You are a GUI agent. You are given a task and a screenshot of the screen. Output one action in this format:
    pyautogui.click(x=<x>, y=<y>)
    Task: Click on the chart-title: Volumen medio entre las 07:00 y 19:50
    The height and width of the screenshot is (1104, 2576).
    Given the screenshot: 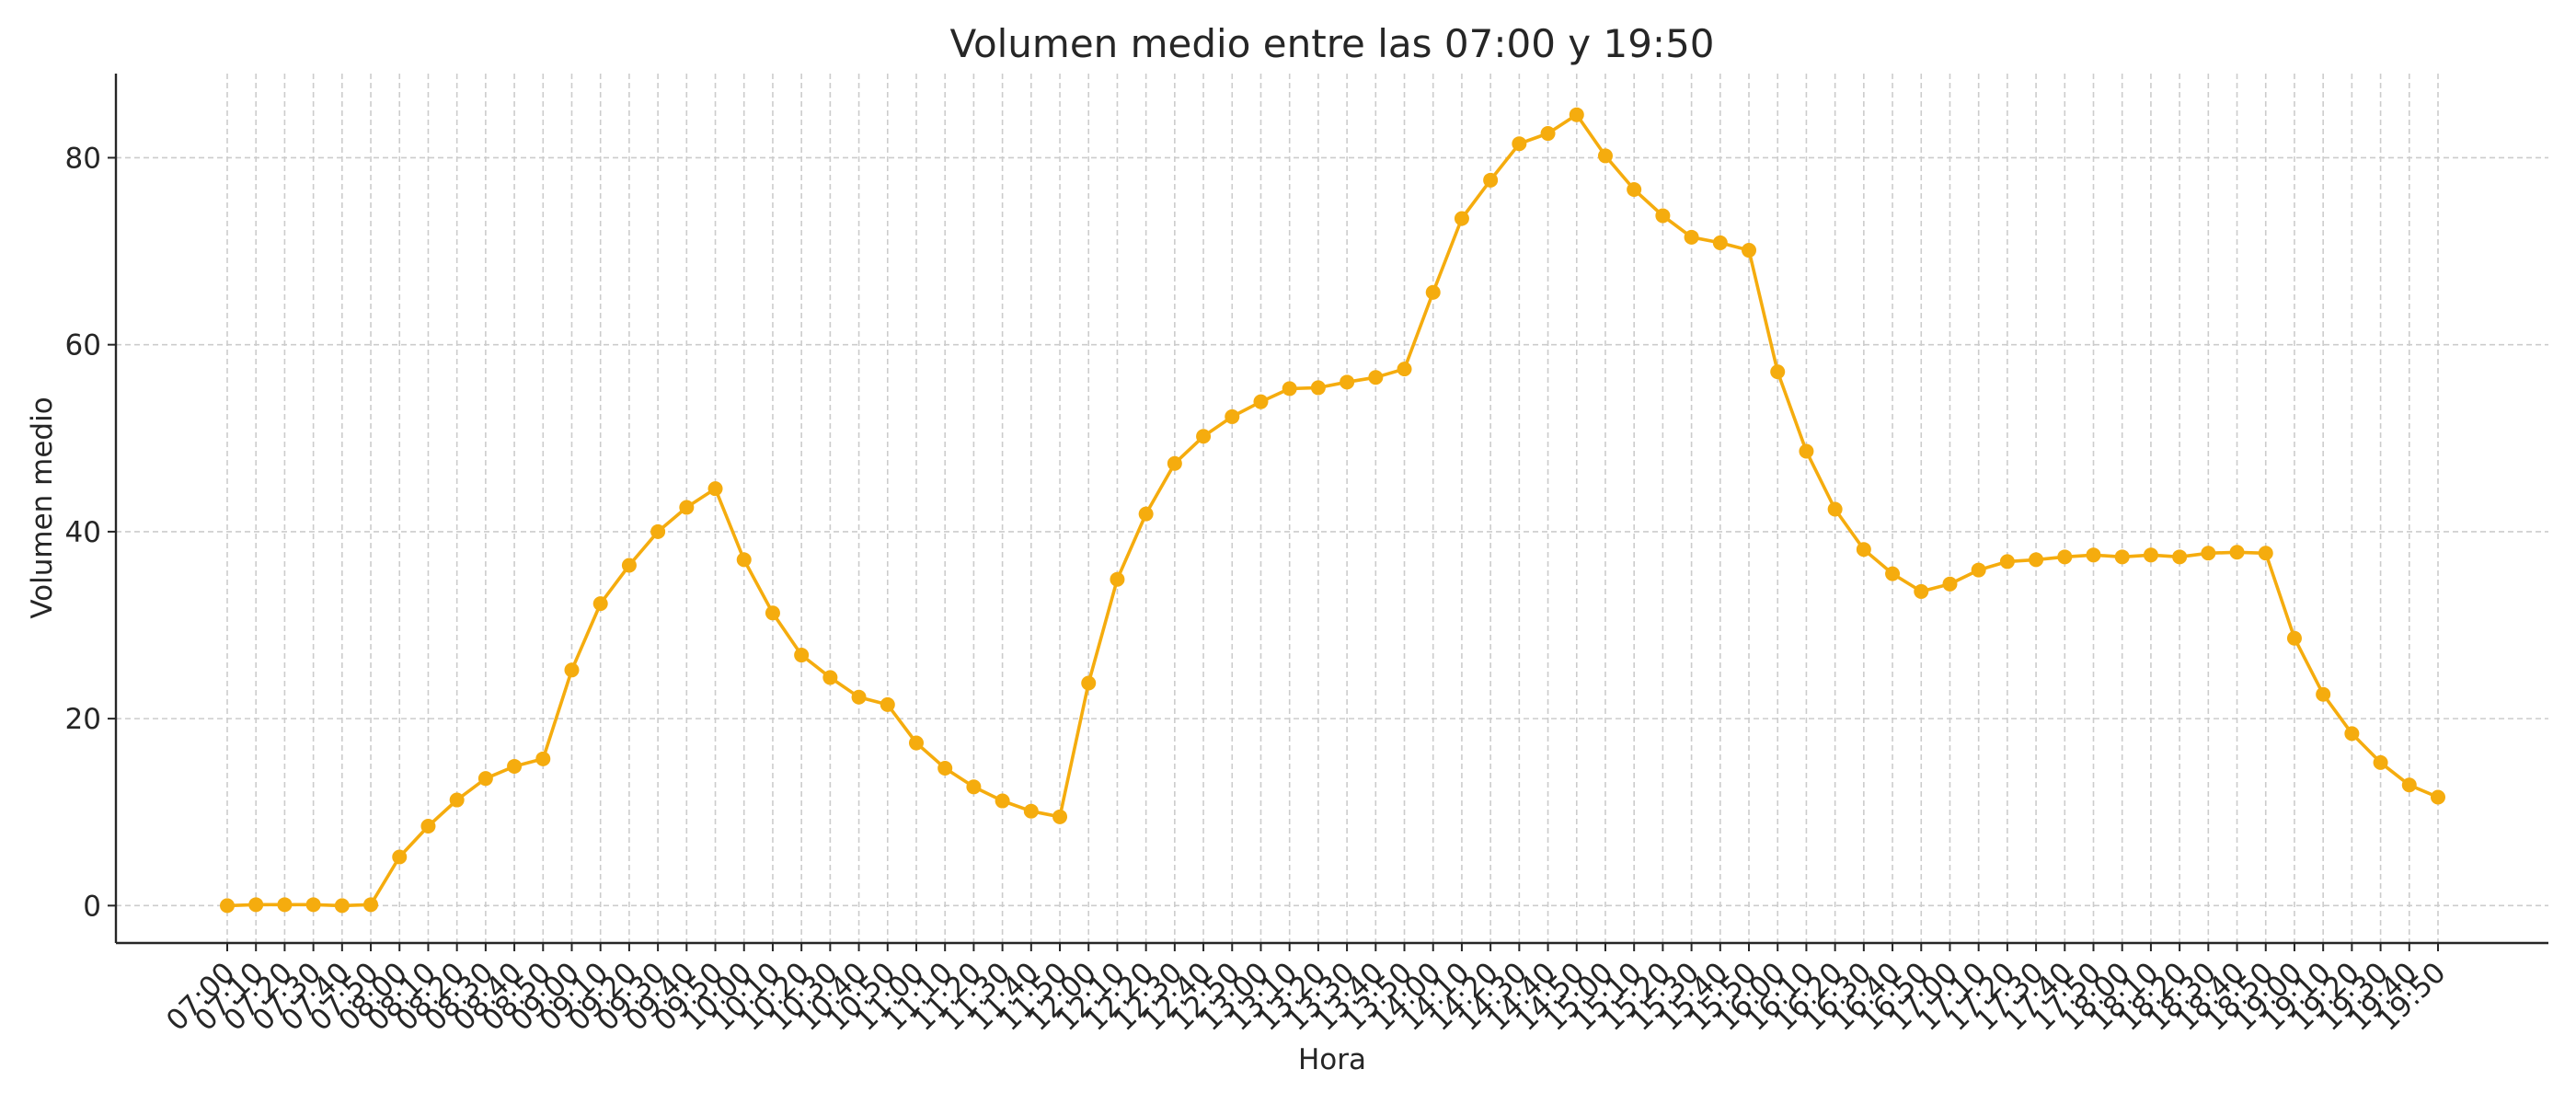 What is the action you would take?
    pyautogui.click(x=1331, y=43)
    